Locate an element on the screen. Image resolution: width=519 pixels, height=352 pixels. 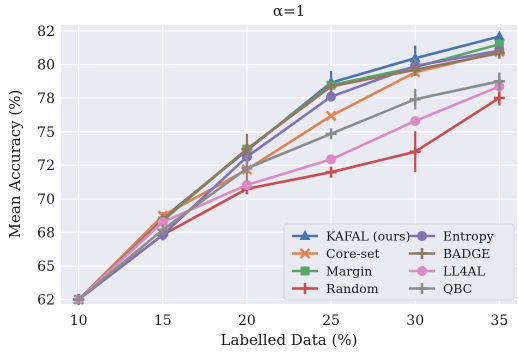
legend-label: Margin is located at coordinates (349, 271).